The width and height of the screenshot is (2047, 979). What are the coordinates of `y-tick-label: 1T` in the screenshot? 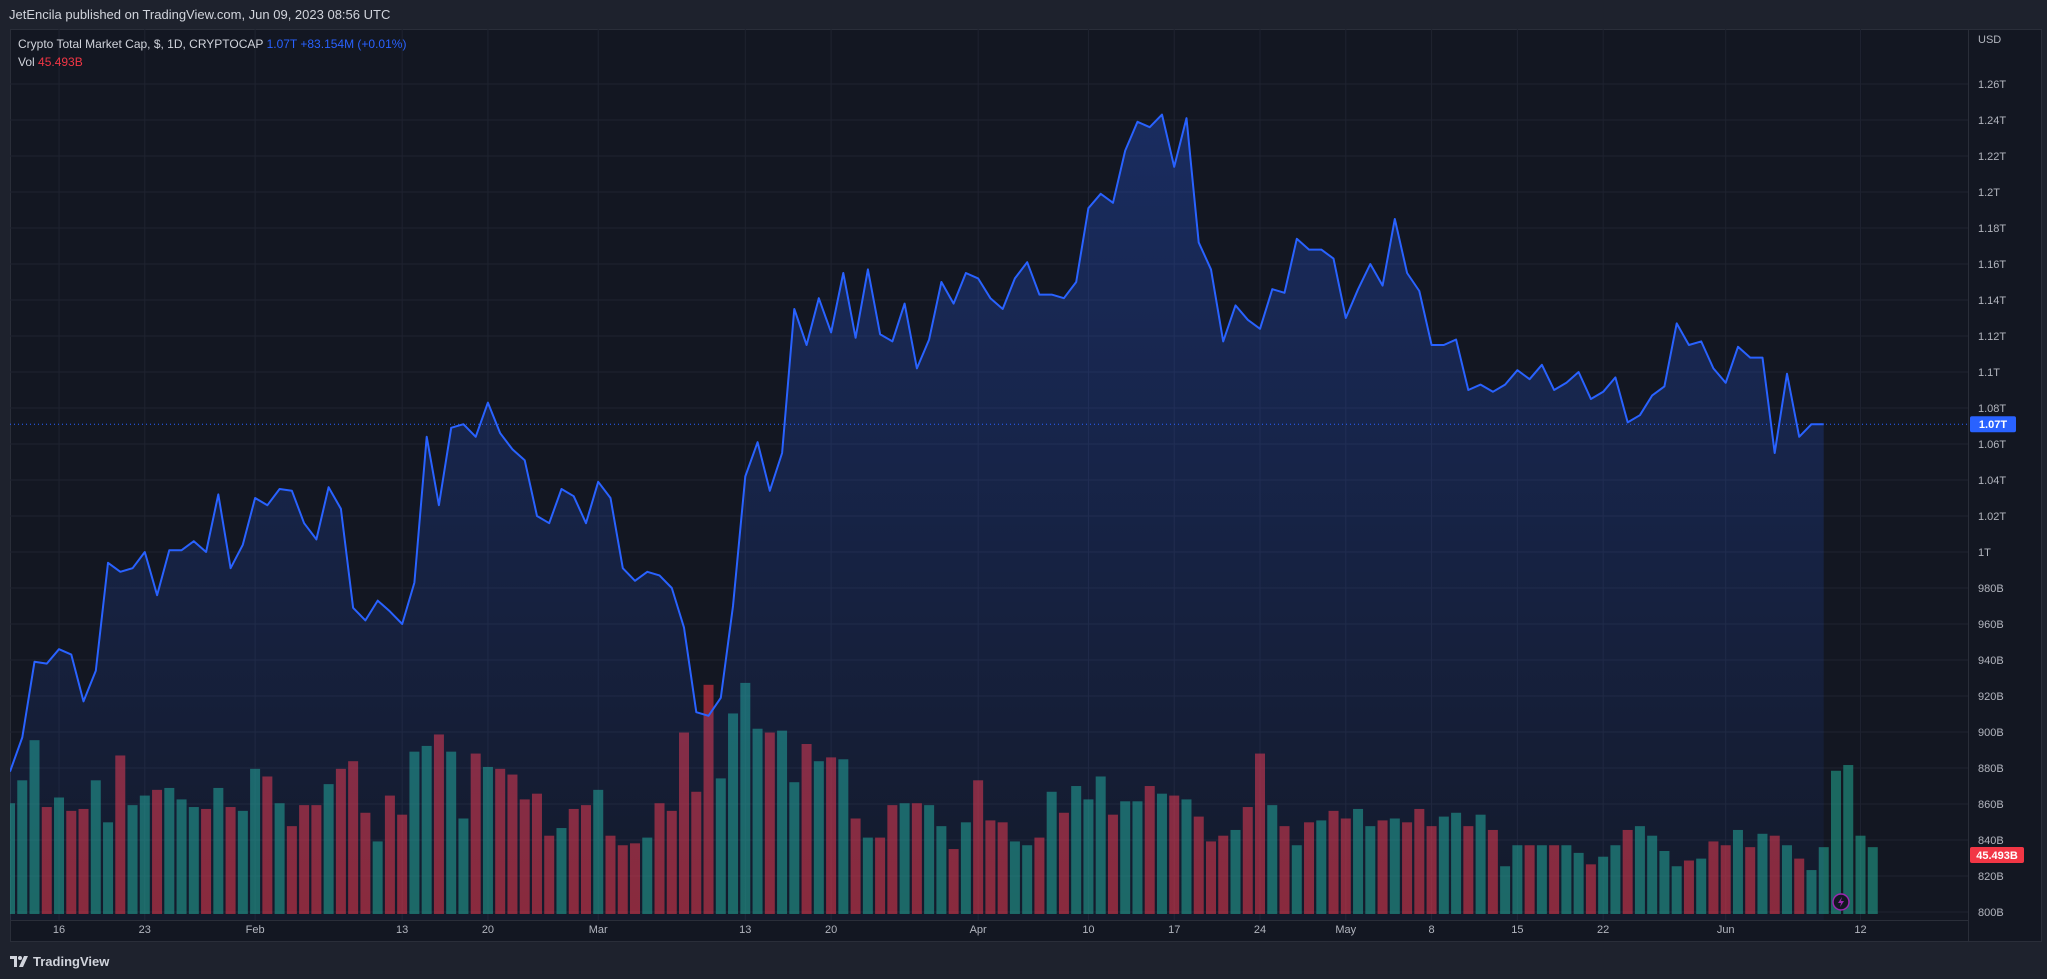 It's located at (1984, 553).